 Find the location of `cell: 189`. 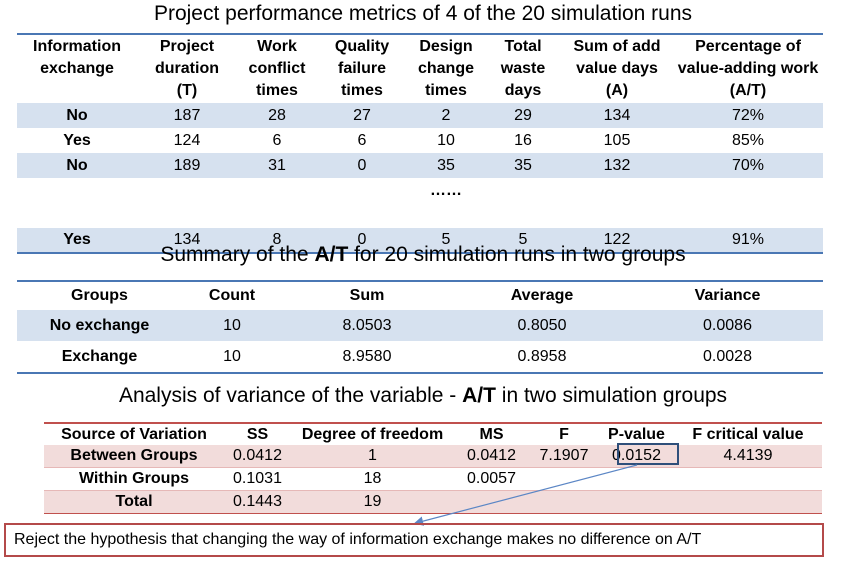

cell: 189 is located at coordinates (187, 165).